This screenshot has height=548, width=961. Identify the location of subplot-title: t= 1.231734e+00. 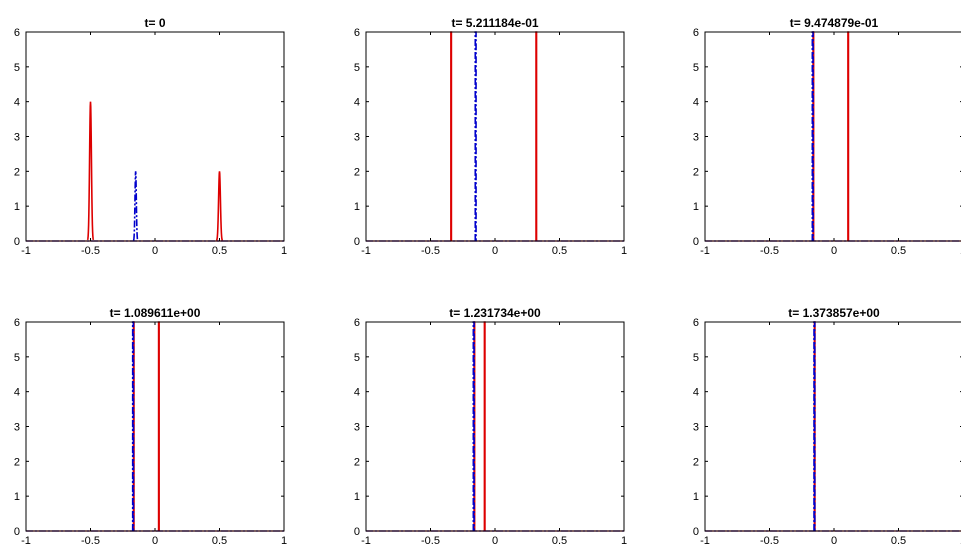
(495, 313).